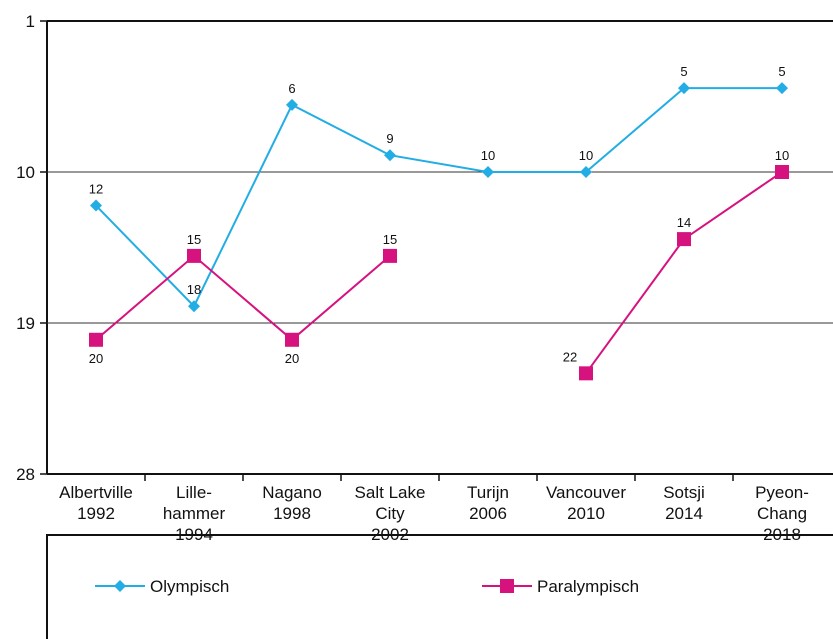 This screenshot has width=833, height=639. What do you see at coordinates (782, 492) in the screenshot?
I see `x-tick-line: Pyeon-` at bounding box center [782, 492].